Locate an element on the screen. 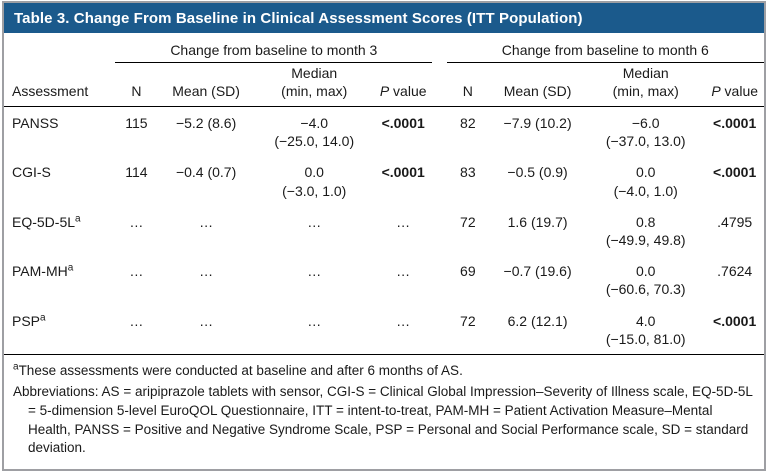  col-header-pvalue-month3: P value is located at coordinates (403, 84).